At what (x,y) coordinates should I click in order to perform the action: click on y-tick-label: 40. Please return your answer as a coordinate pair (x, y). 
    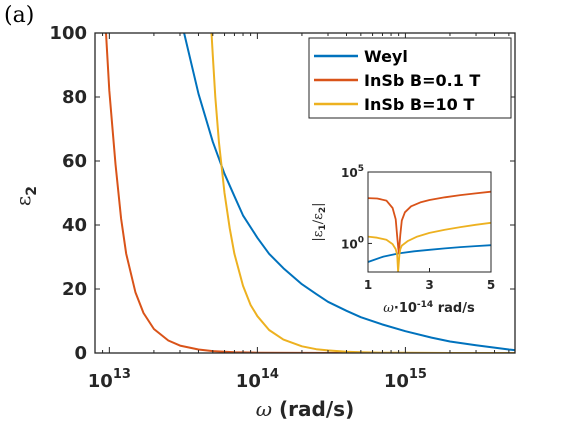
    Looking at the image, I should click on (74, 225).